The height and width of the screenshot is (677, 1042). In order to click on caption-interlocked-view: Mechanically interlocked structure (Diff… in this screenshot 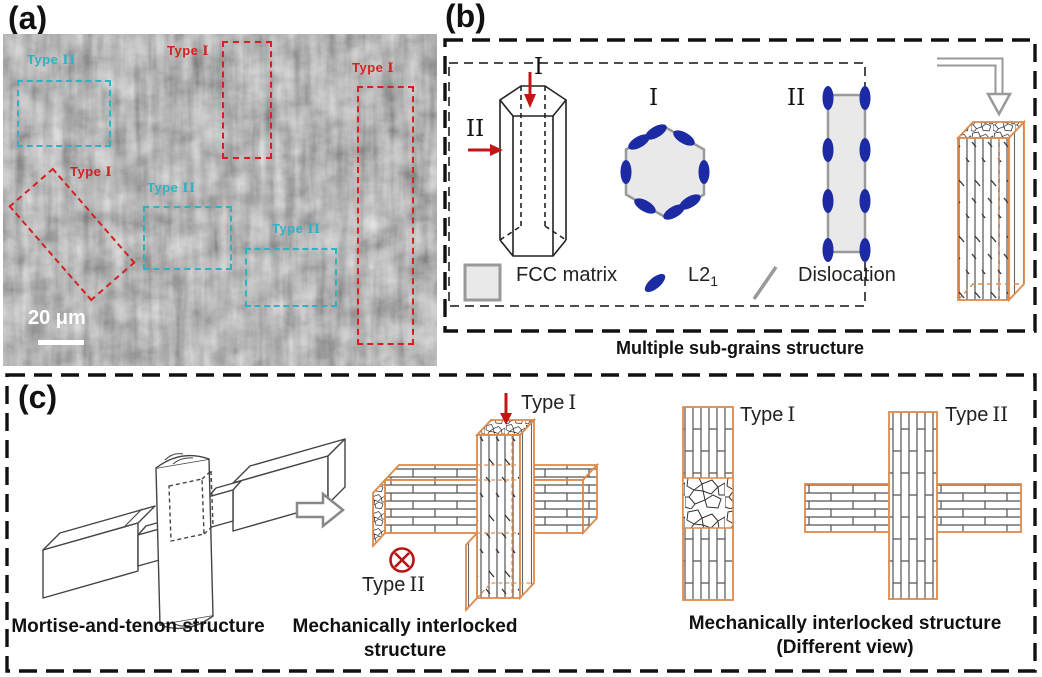, I will do `click(845, 636)`.